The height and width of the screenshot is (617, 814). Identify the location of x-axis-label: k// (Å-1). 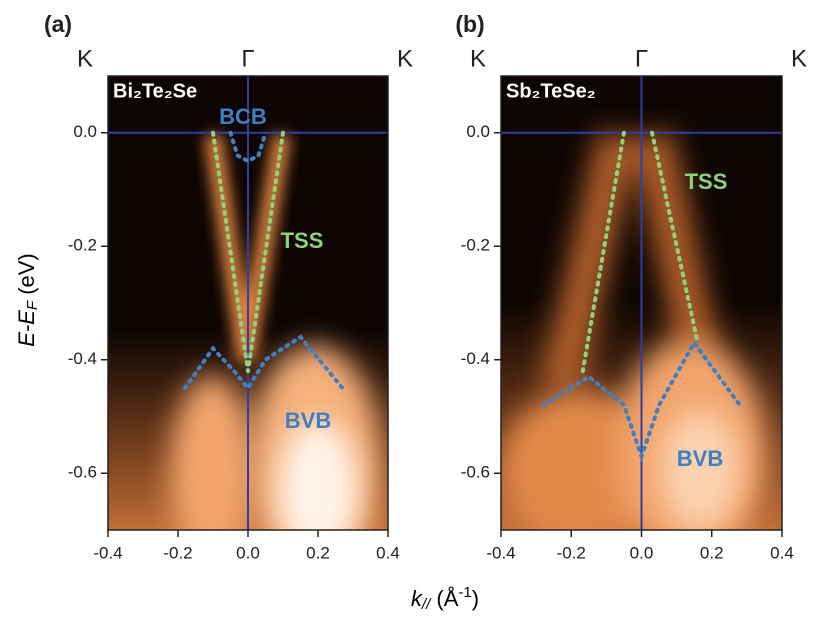
(445, 598).